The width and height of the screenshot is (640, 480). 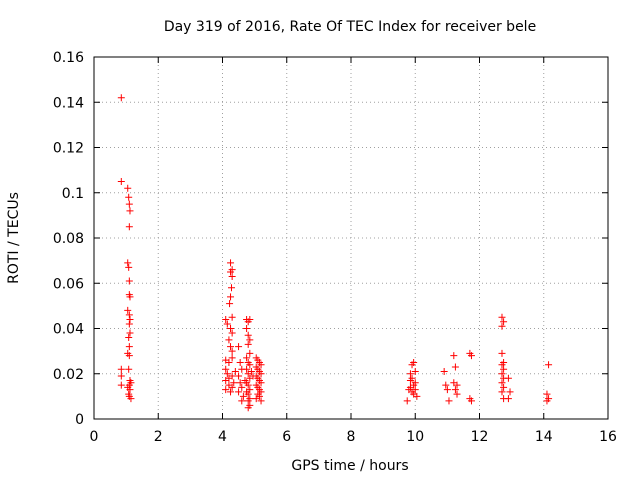 What do you see at coordinates (94, 437) in the screenshot?
I see `x-tick-label: 0` at bounding box center [94, 437].